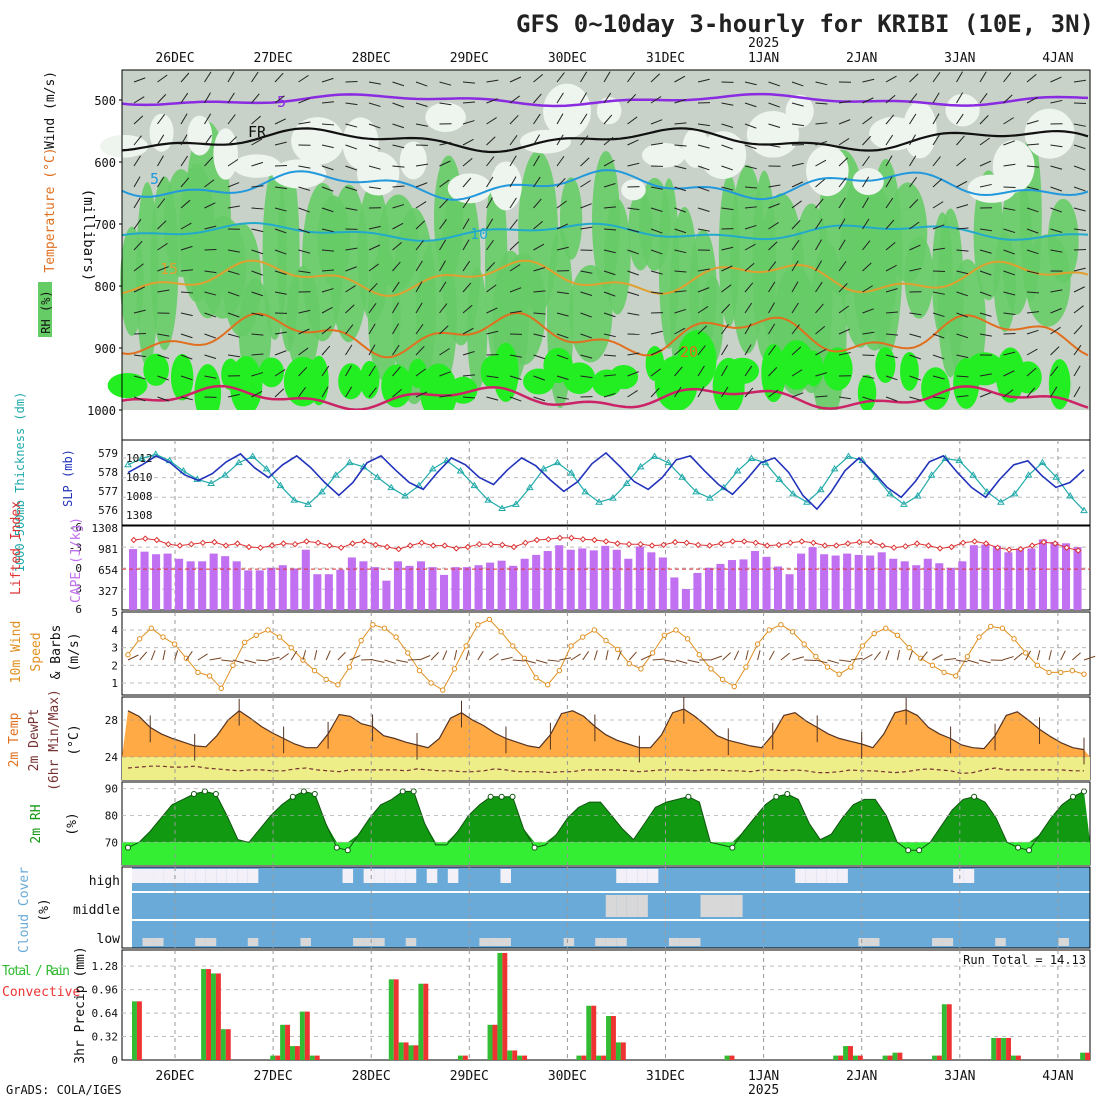 This screenshot has width=1100, height=1100. What do you see at coordinates (861, 58) in the screenshot?
I see `date-label-top: 2JAN` at bounding box center [861, 58].